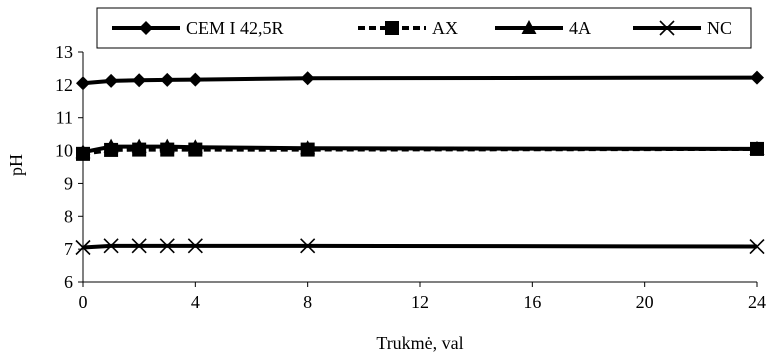 This screenshot has width=771, height=358. What do you see at coordinates (445, 28) in the screenshot?
I see `legend-label-ax: AX` at bounding box center [445, 28].